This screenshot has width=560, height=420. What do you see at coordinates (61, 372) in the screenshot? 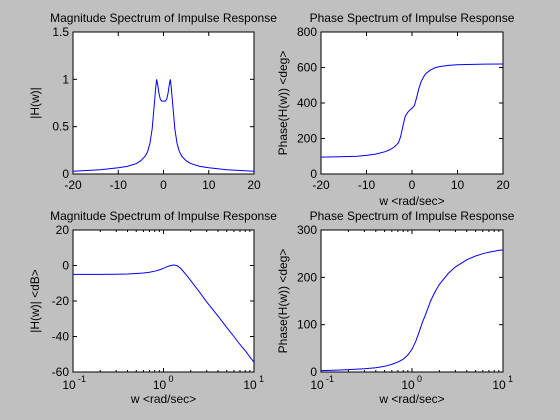
I see `y-tick-label: -60` at bounding box center [61, 372].